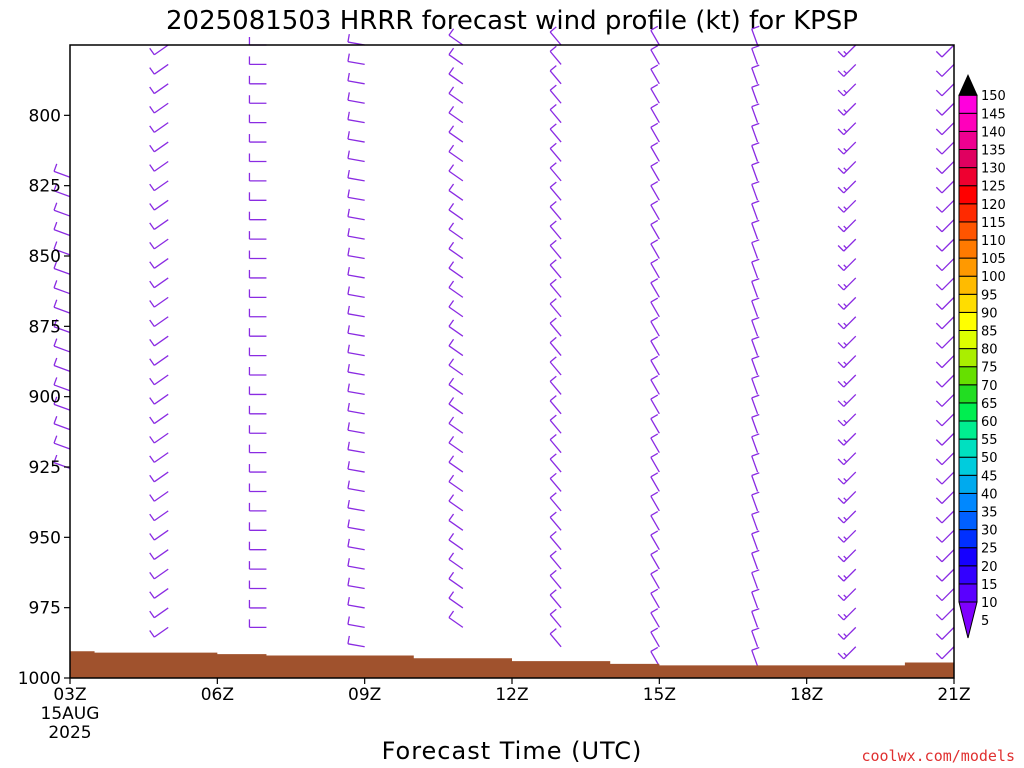 The image size is (1024, 768). I want to click on x-start-date-day: 15AUG, so click(70, 714).